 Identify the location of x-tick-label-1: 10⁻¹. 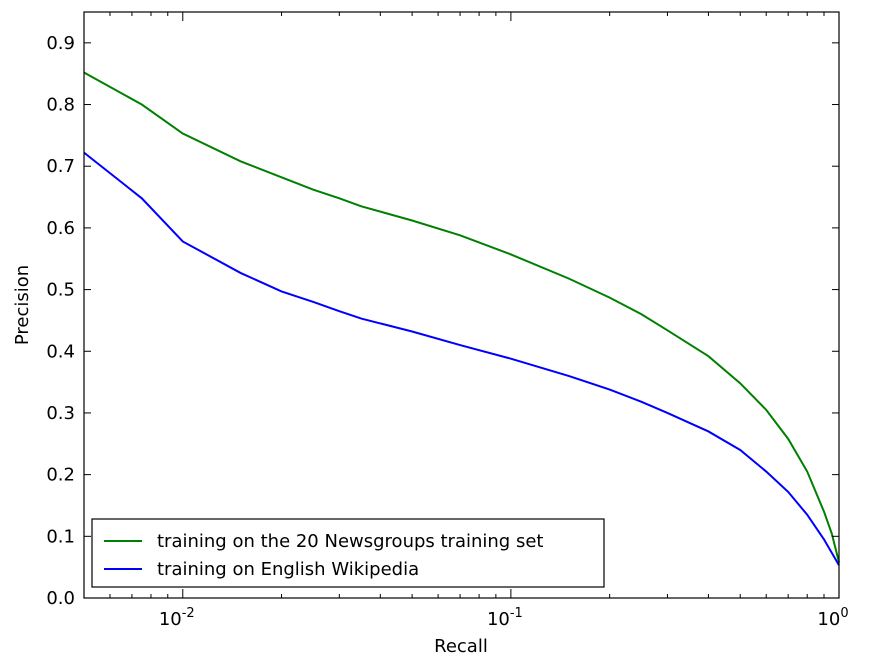
(505, 618).